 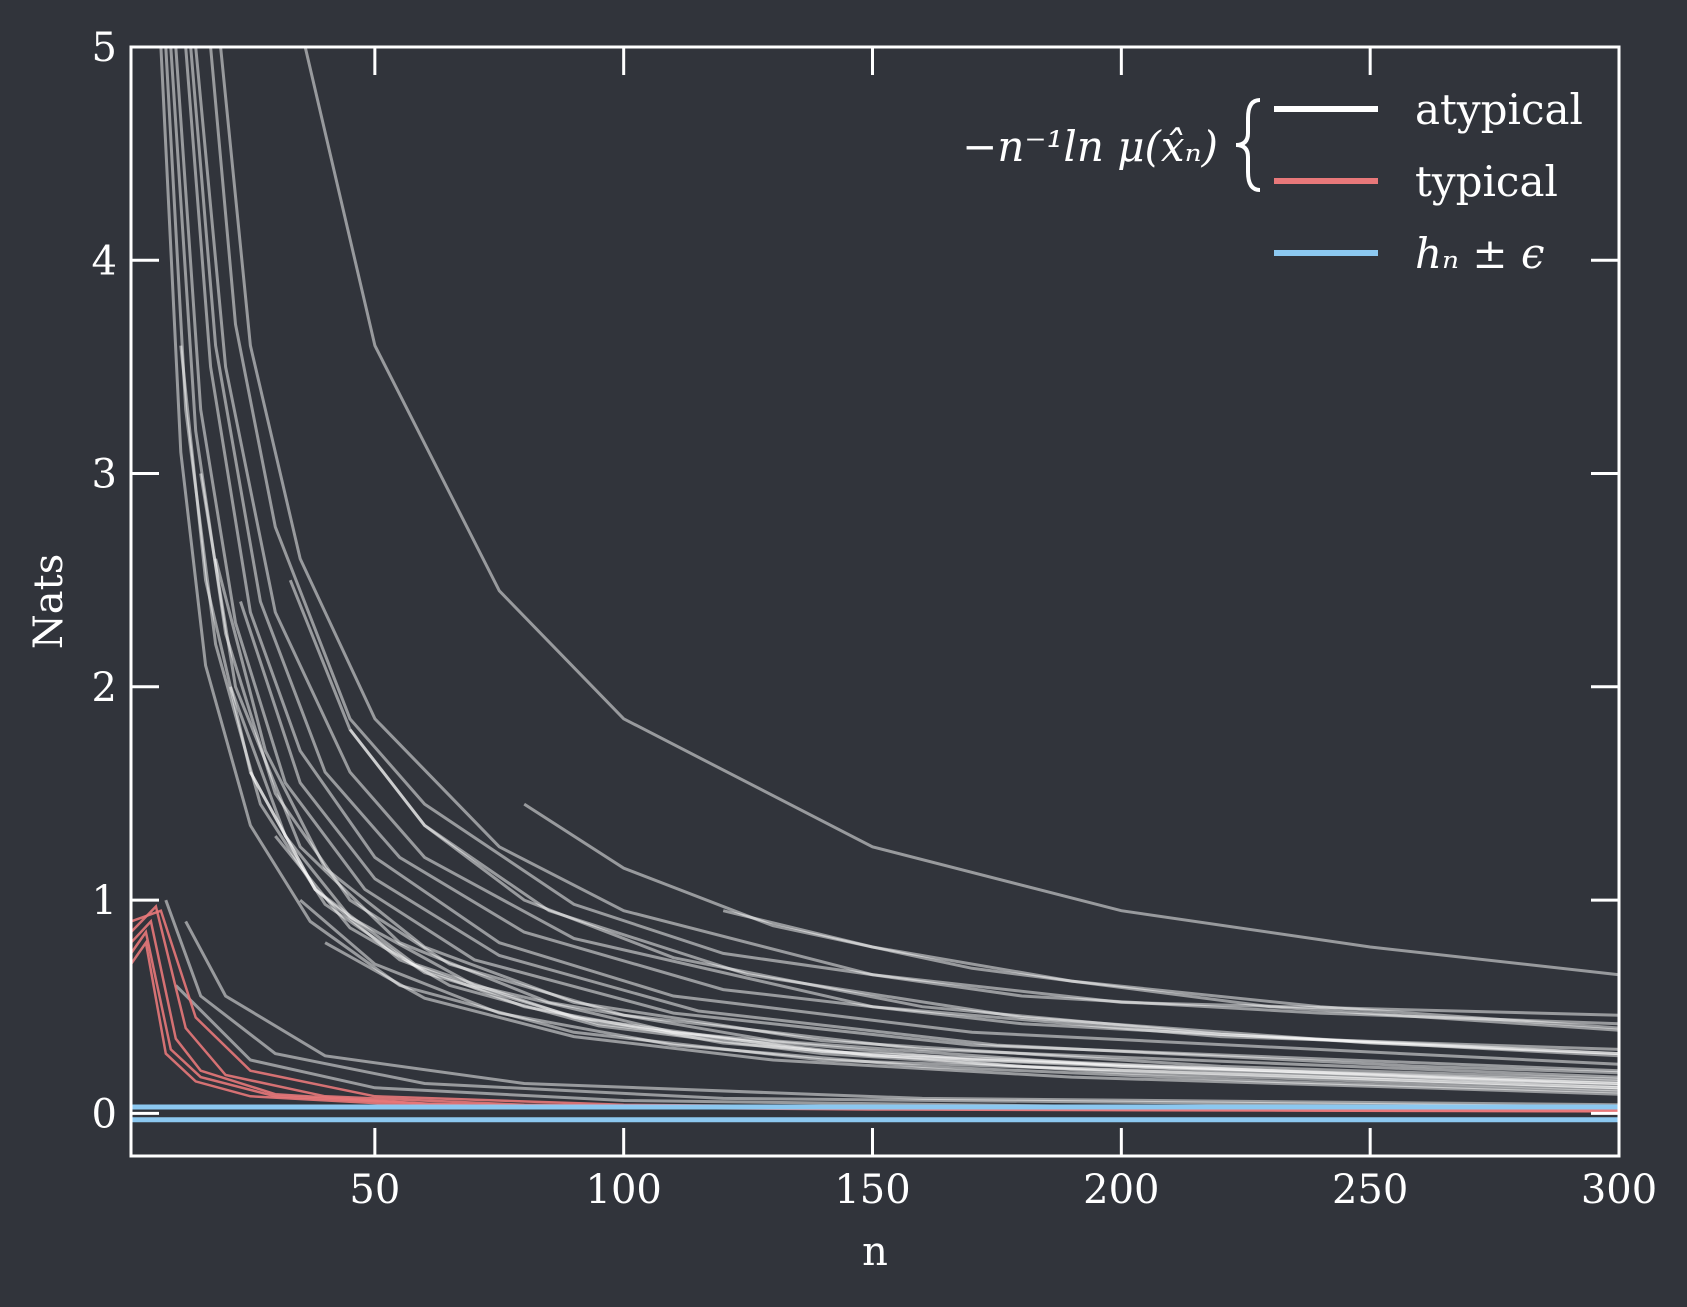 What do you see at coordinates (875, 1113) in the screenshot?
I see `entropy-band` at bounding box center [875, 1113].